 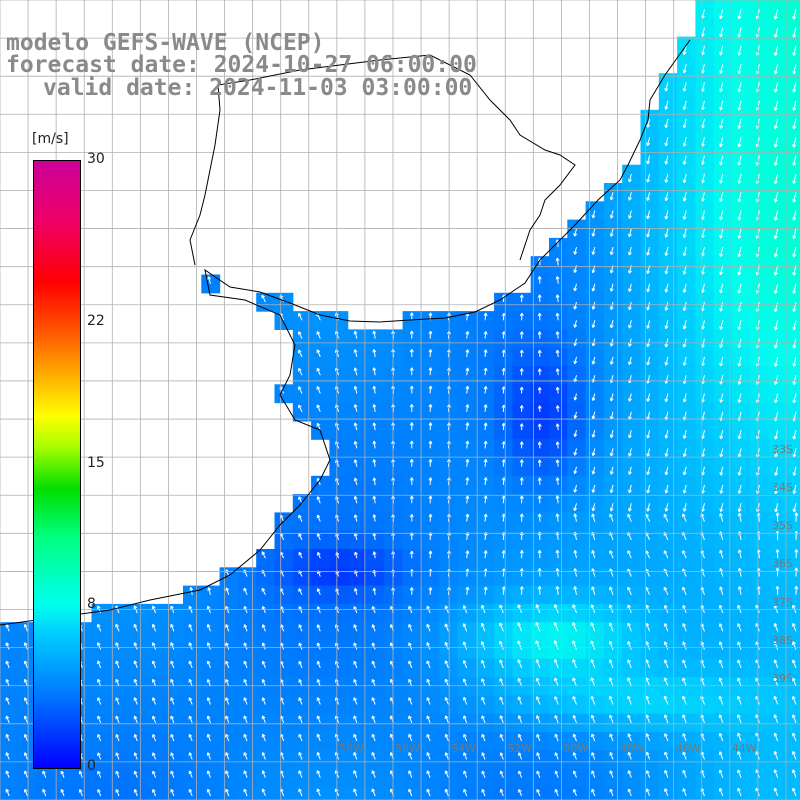 I want to click on colorbar-tick-label: 8, so click(x=91, y=604).